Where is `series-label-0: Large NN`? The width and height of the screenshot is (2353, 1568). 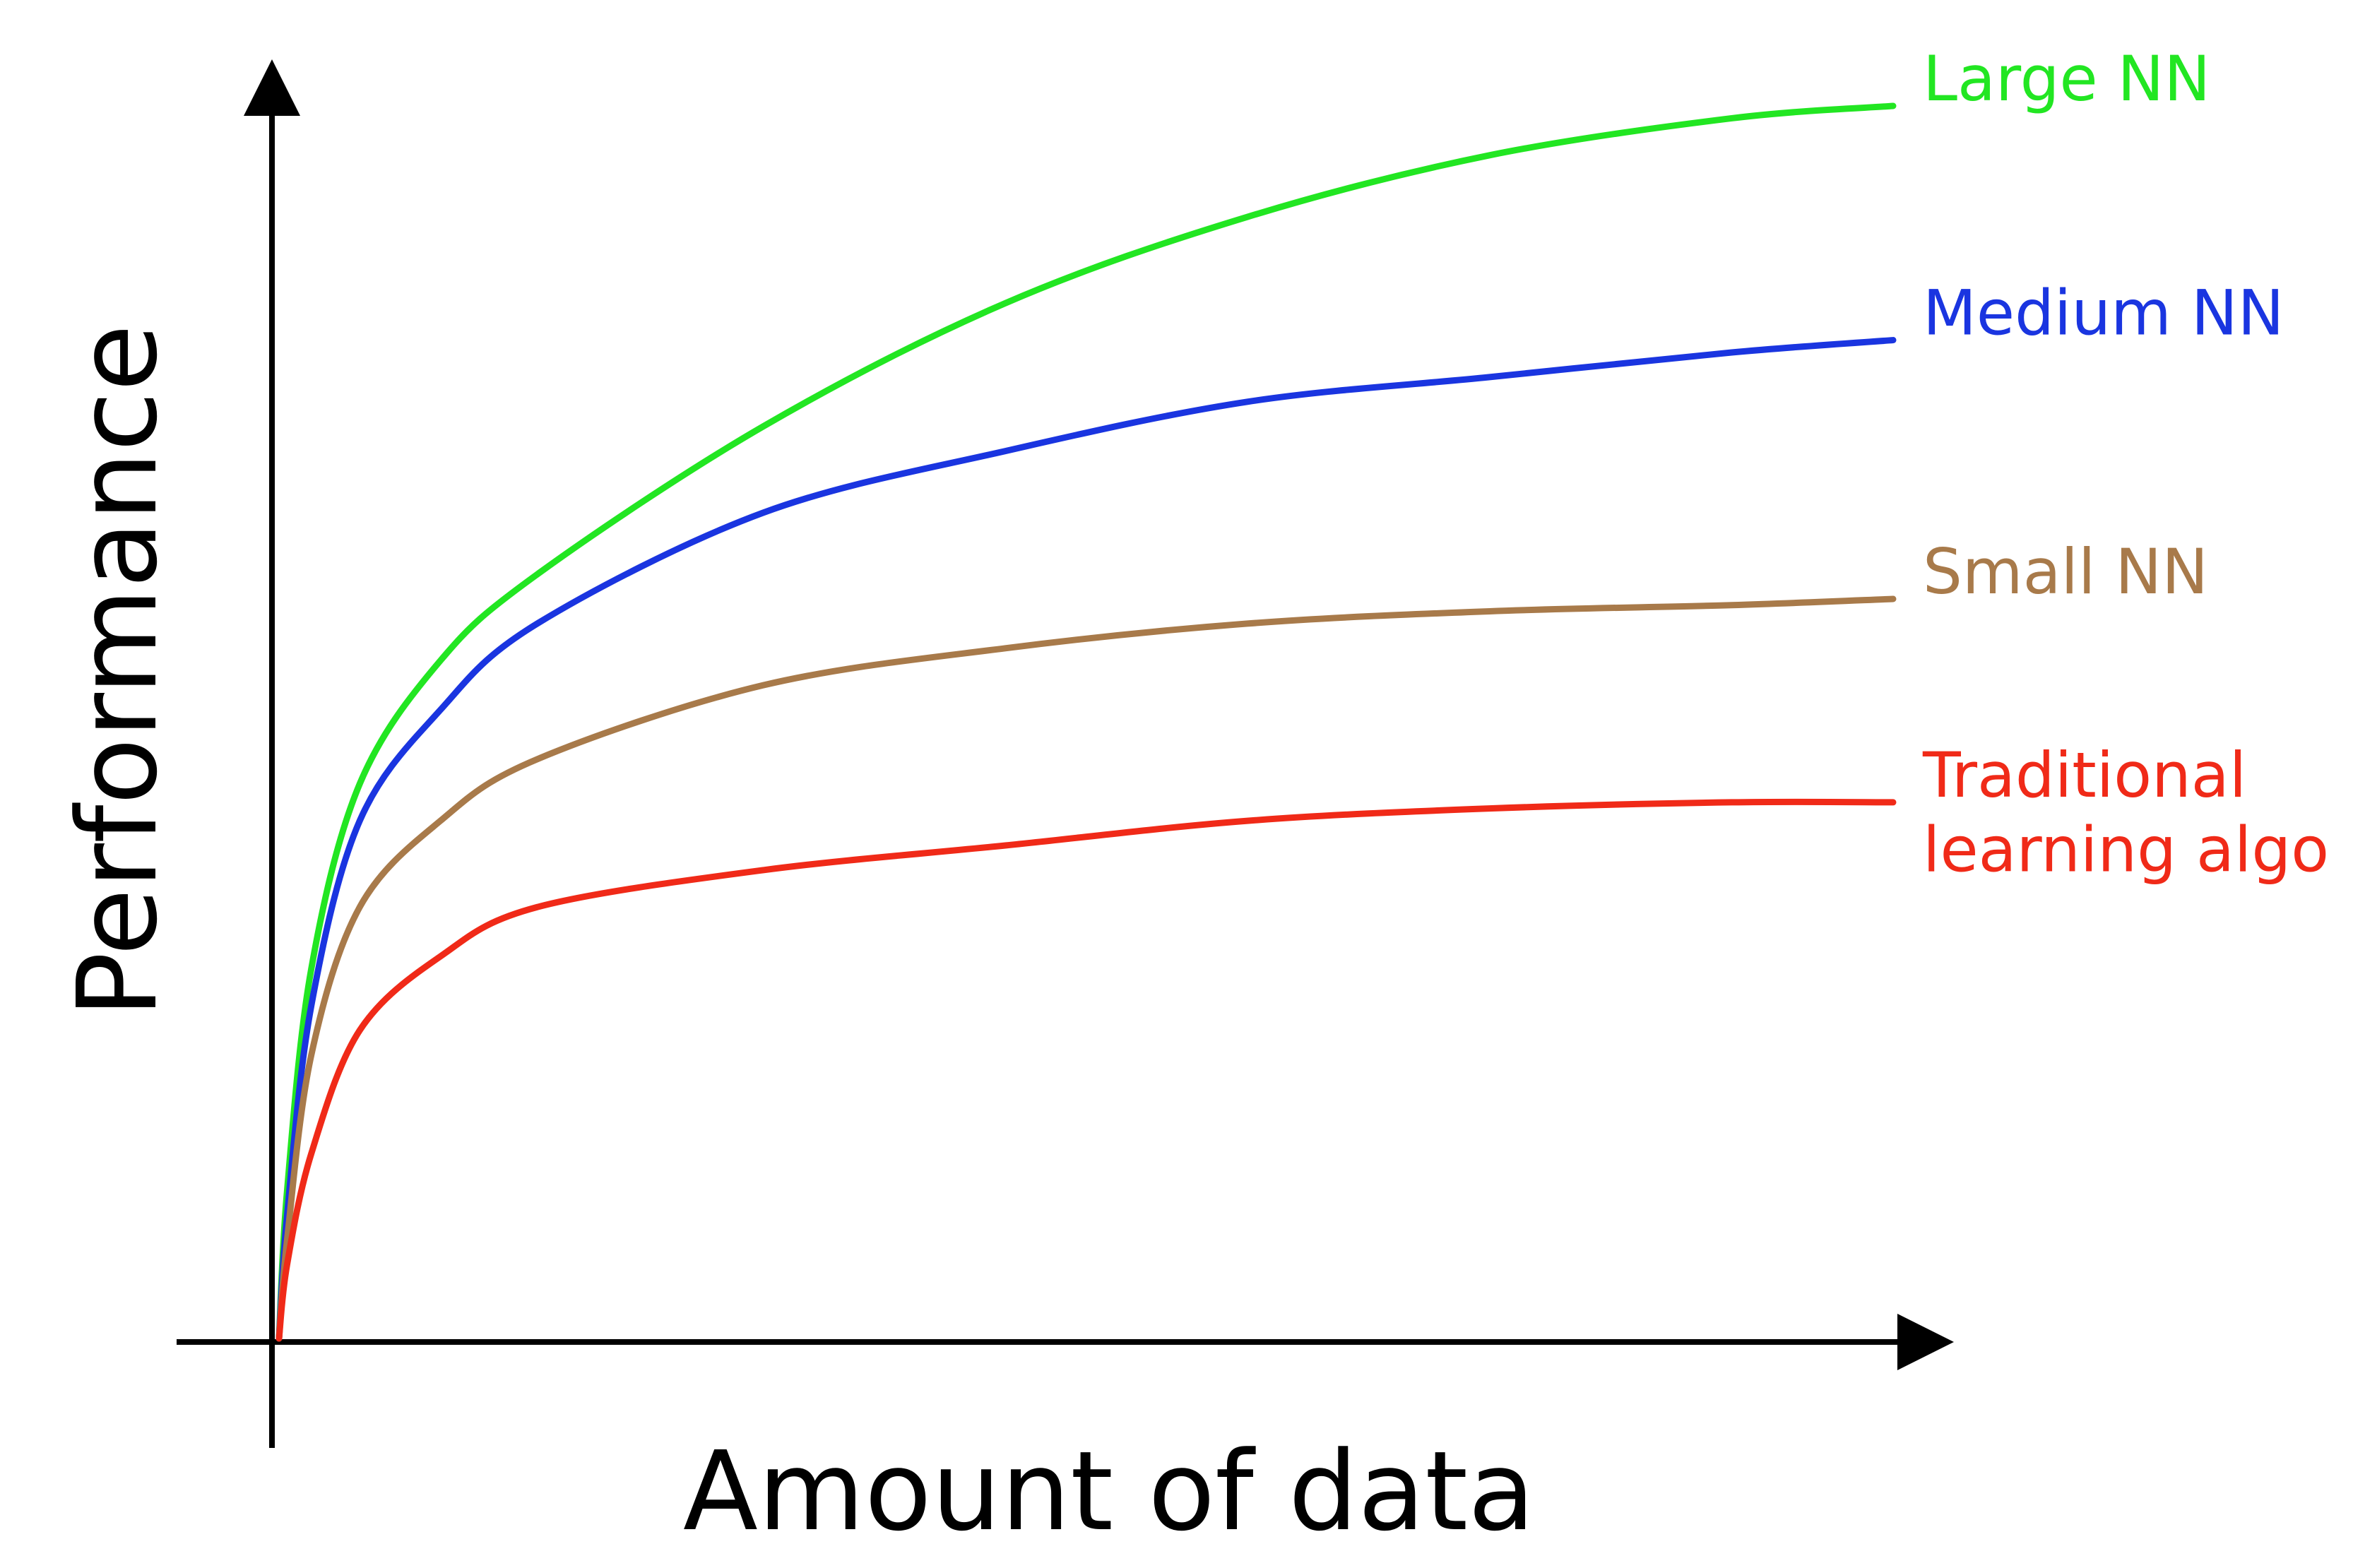
series-label-0: Large NN is located at coordinates (2066, 79).